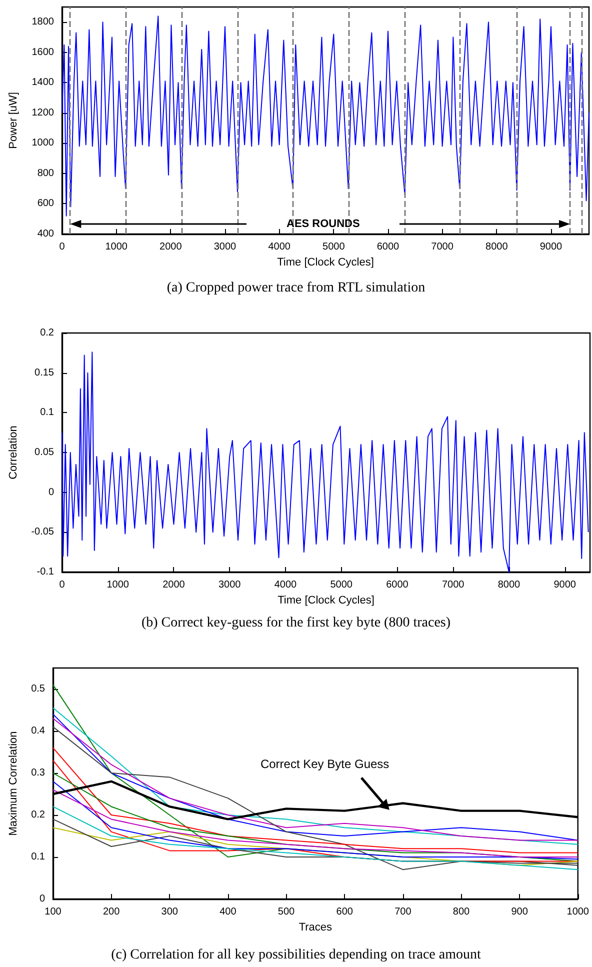 The width and height of the screenshot is (592, 967). What do you see at coordinates (14, 783) in the screenshot?
I see `y-axis-title: Maximum Correlation` at bounding box center [14, 783].